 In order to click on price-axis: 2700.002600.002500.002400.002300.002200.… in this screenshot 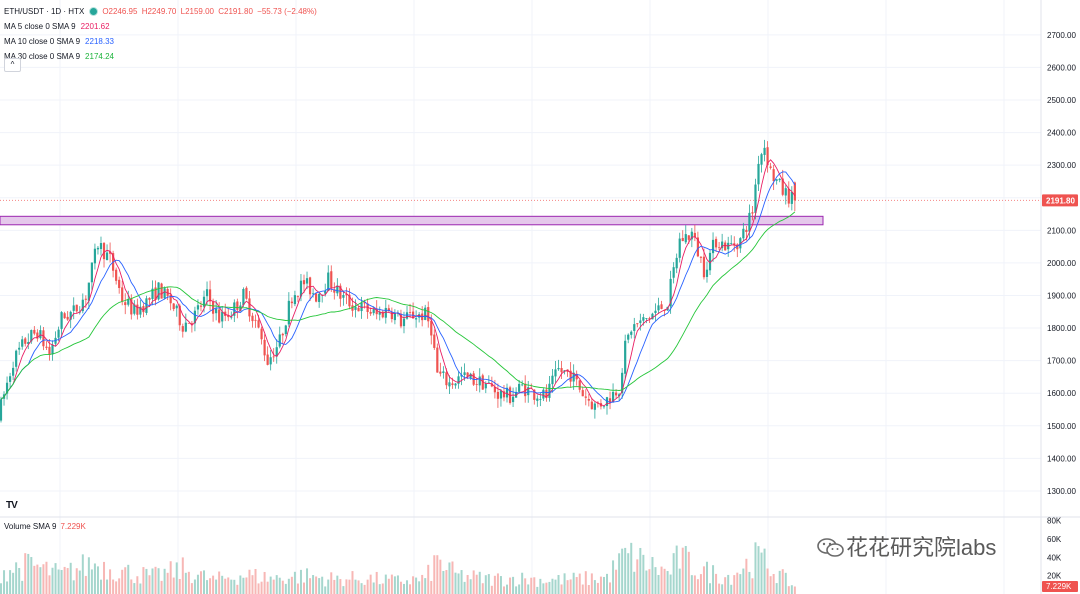, I will do `click(1060, 263)`.